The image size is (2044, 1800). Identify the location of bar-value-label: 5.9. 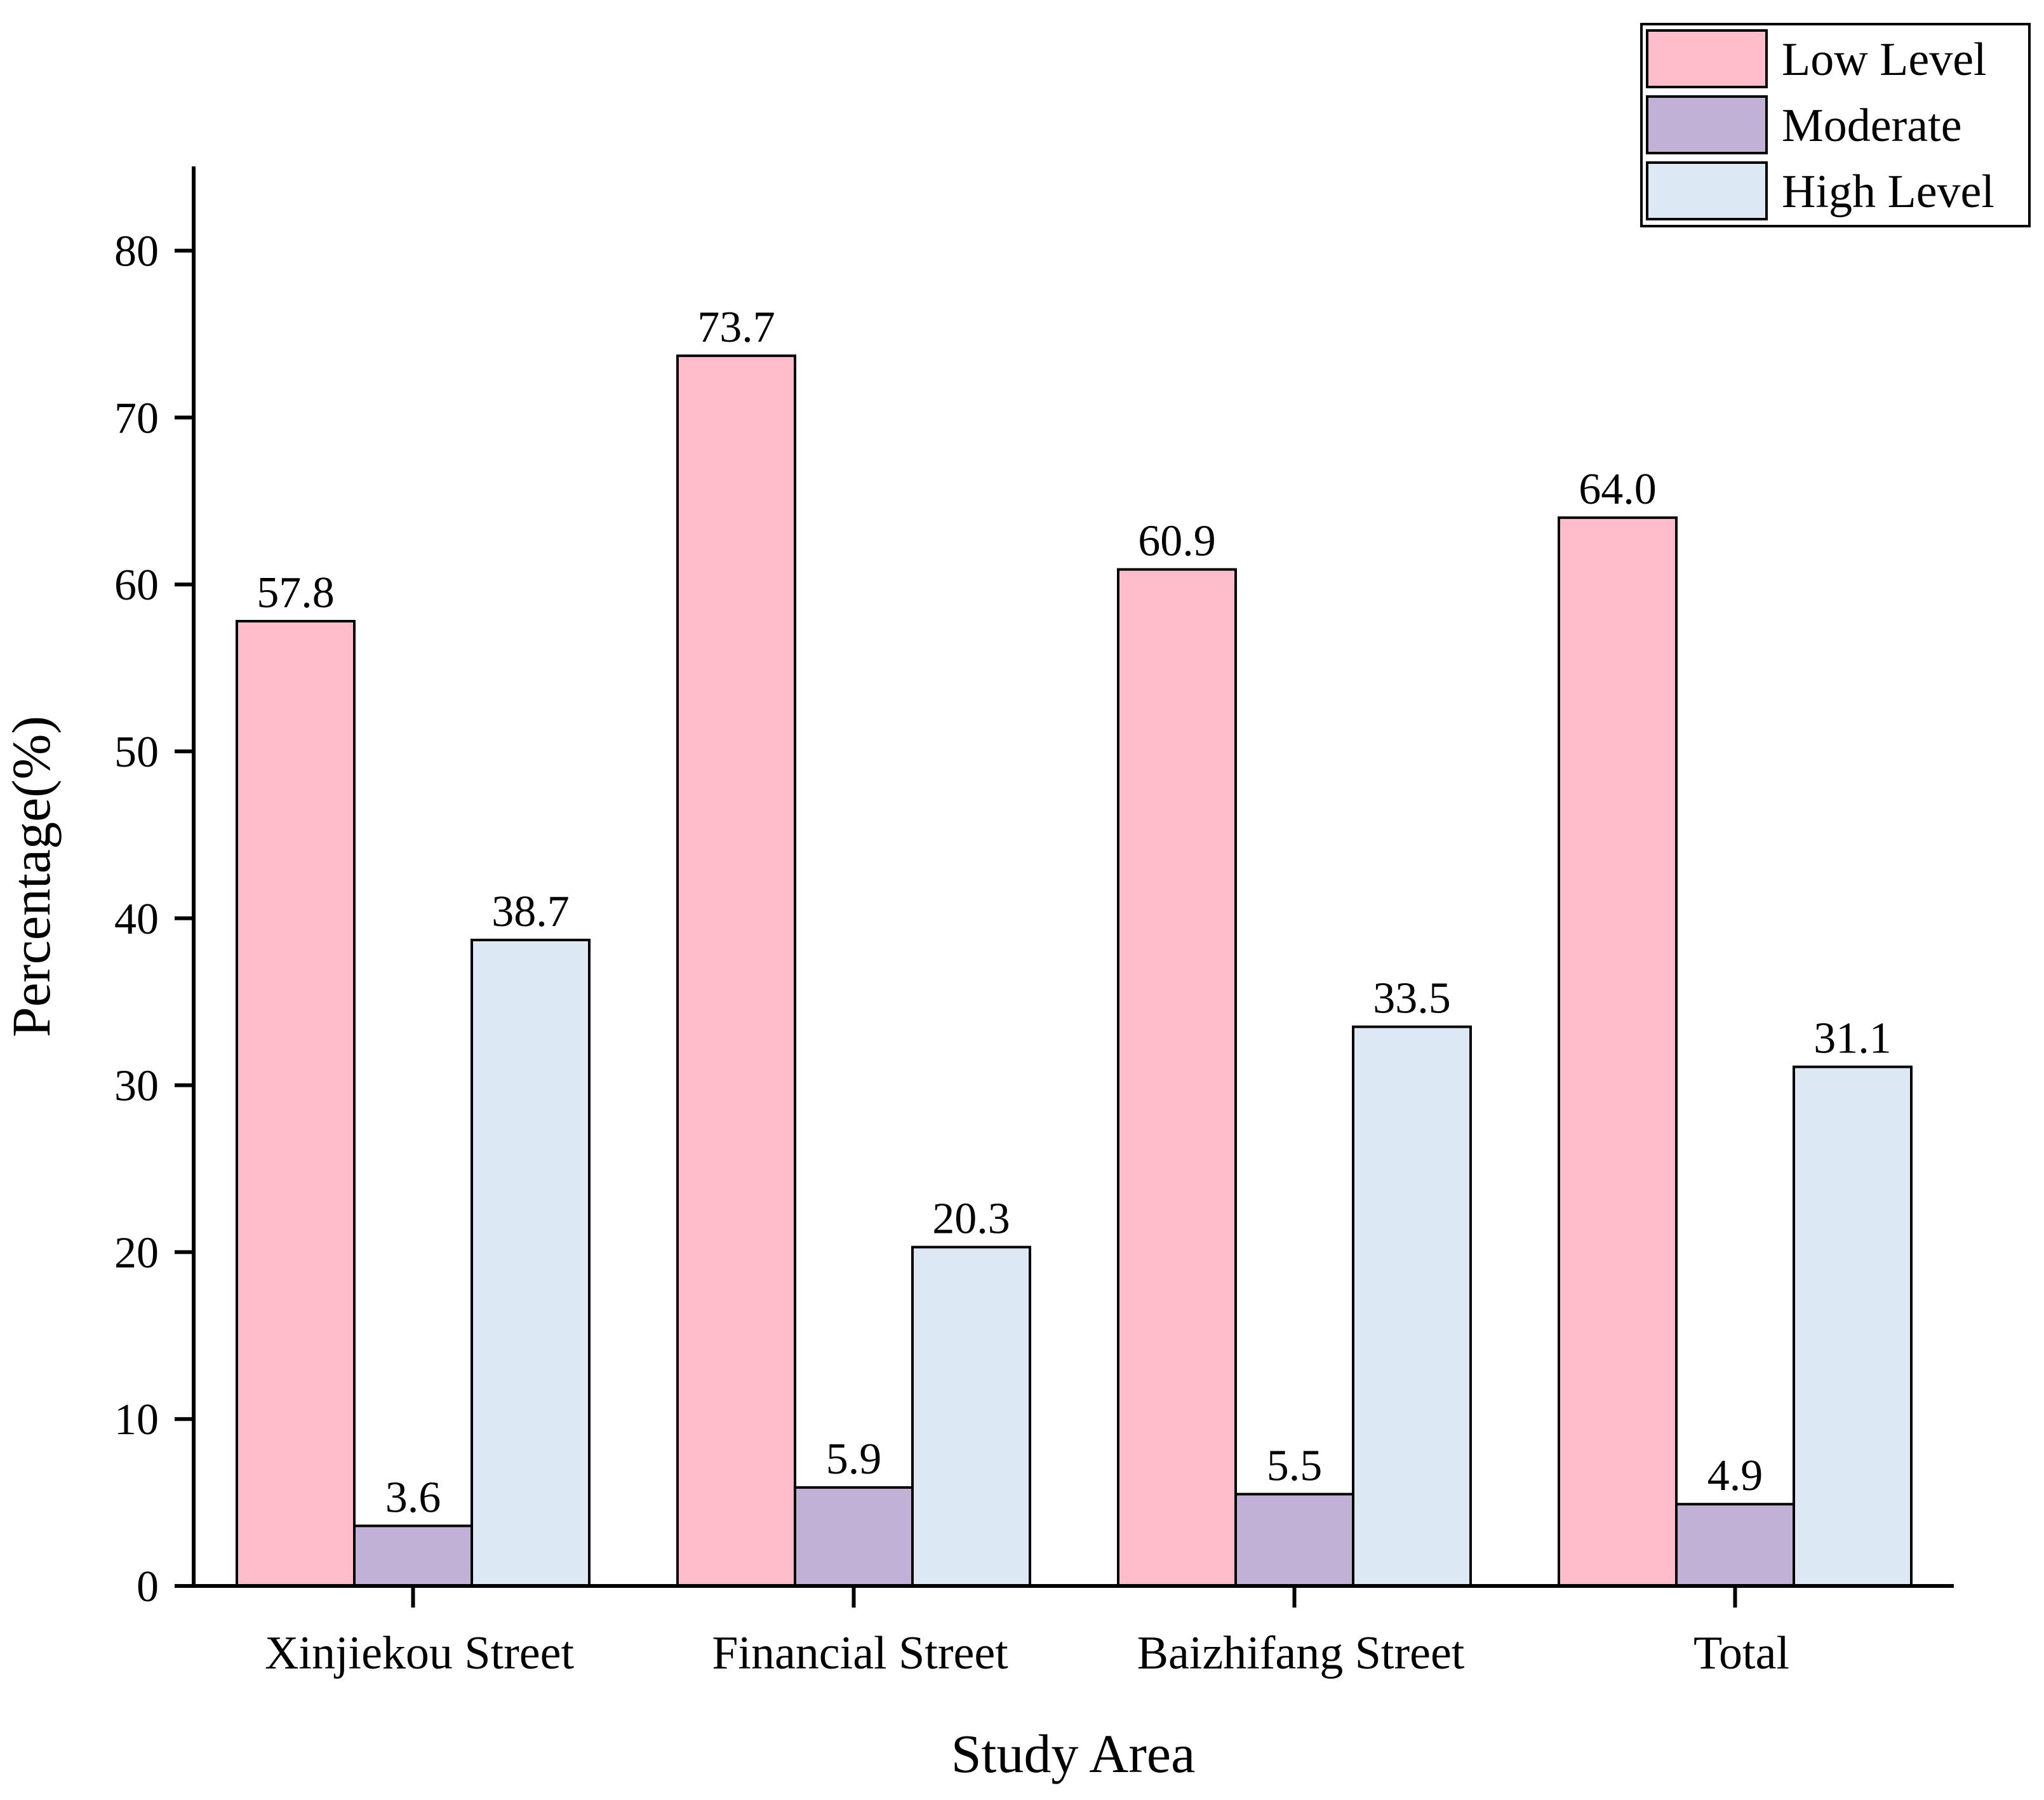
(854, 1459).